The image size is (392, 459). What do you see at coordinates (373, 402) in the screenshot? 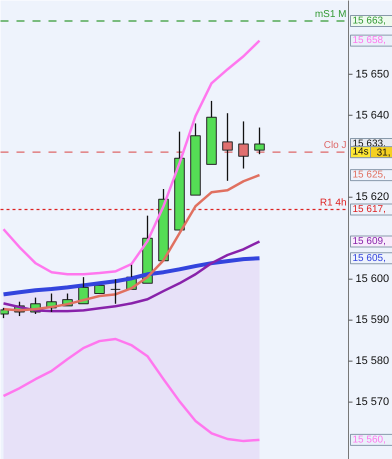
I see `y-tick-label: 15 570` at bounding box center [373, 402].